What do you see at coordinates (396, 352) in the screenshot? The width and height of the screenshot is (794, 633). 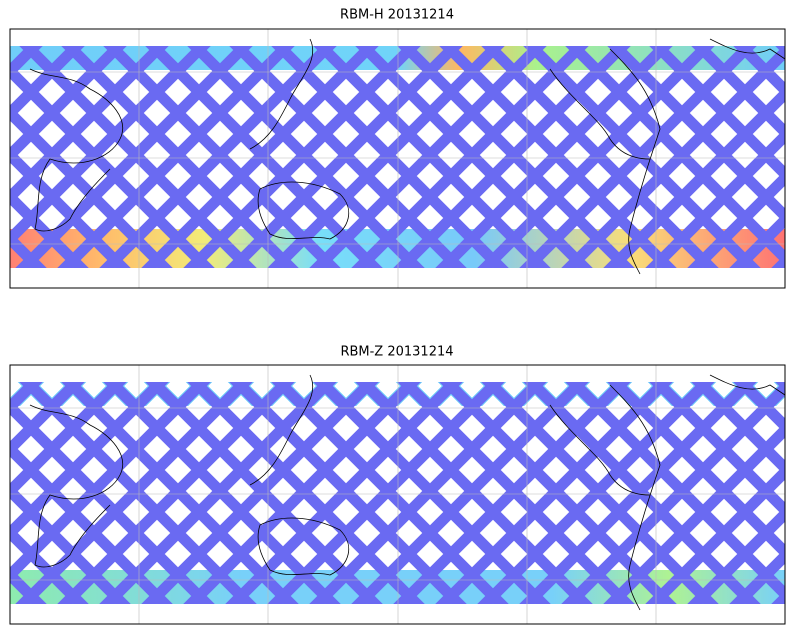 I see `panel-title: RBM-Z 20131214` at bounding box center [396, 352].